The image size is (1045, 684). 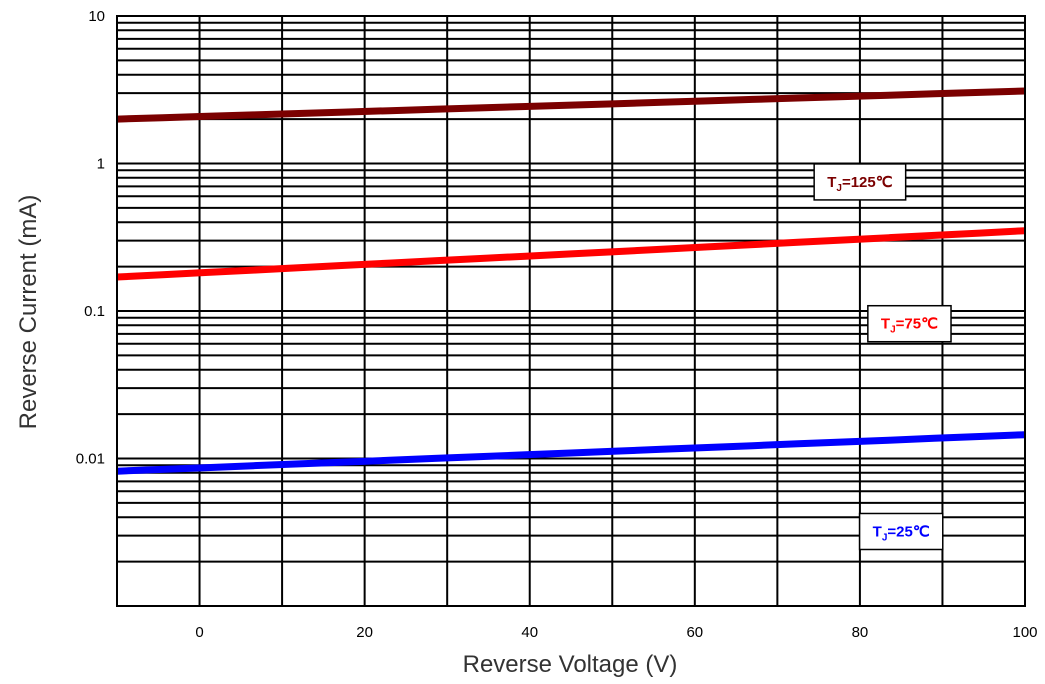 I want to click on x-tick-label: 0, so click(x=199, y=632).